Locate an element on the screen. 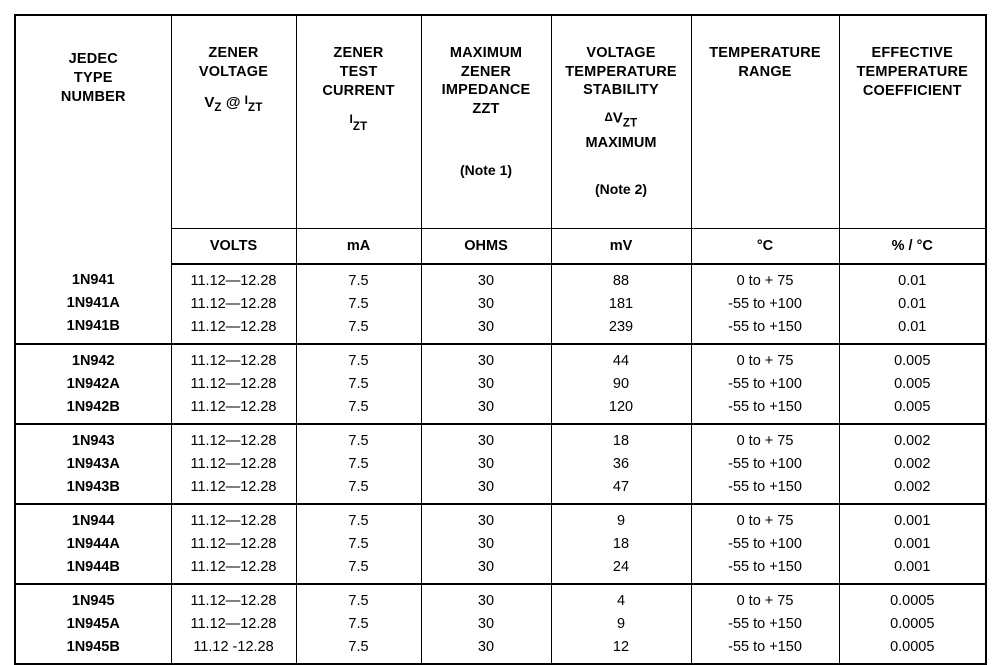  column-header-zener-test-current: ZENER TEST CURRENT IZT is located at coordinates (358, 122).